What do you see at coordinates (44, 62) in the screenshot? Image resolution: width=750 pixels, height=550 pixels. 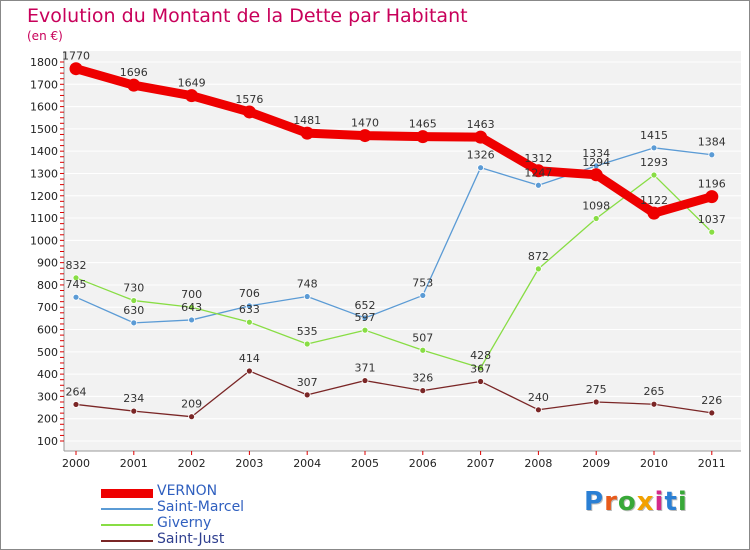 I see `y-tick-label: 1800` at bounding box center [44, 62].